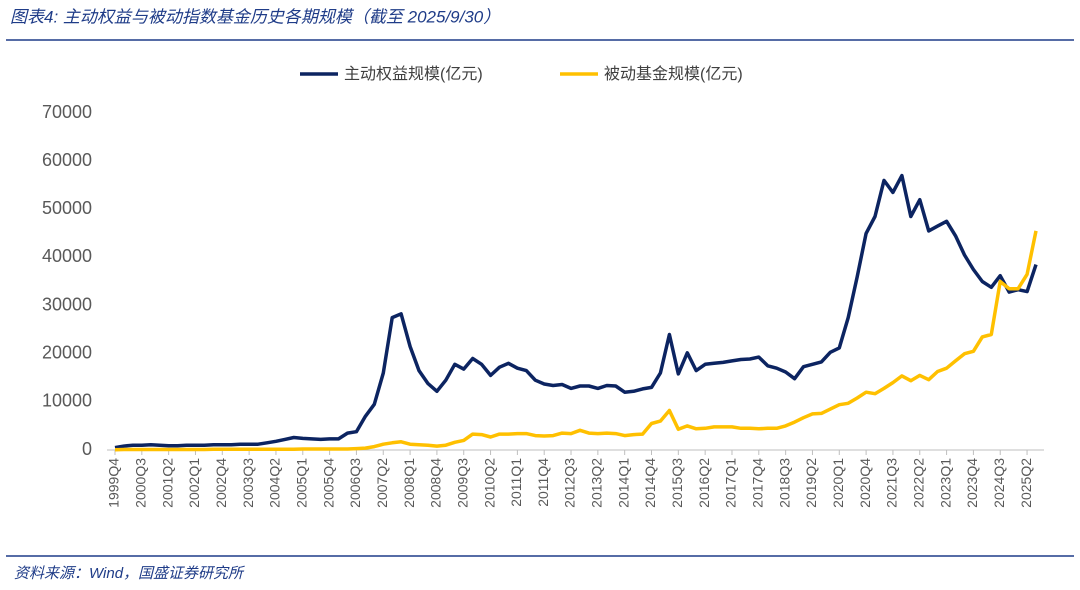 Image resolution: width=1080 pixels, height=590 pixels. Describe the element at coordinates (275, 483) in the screenshot. I see `x-tick-label: 2004Q2` at that location.